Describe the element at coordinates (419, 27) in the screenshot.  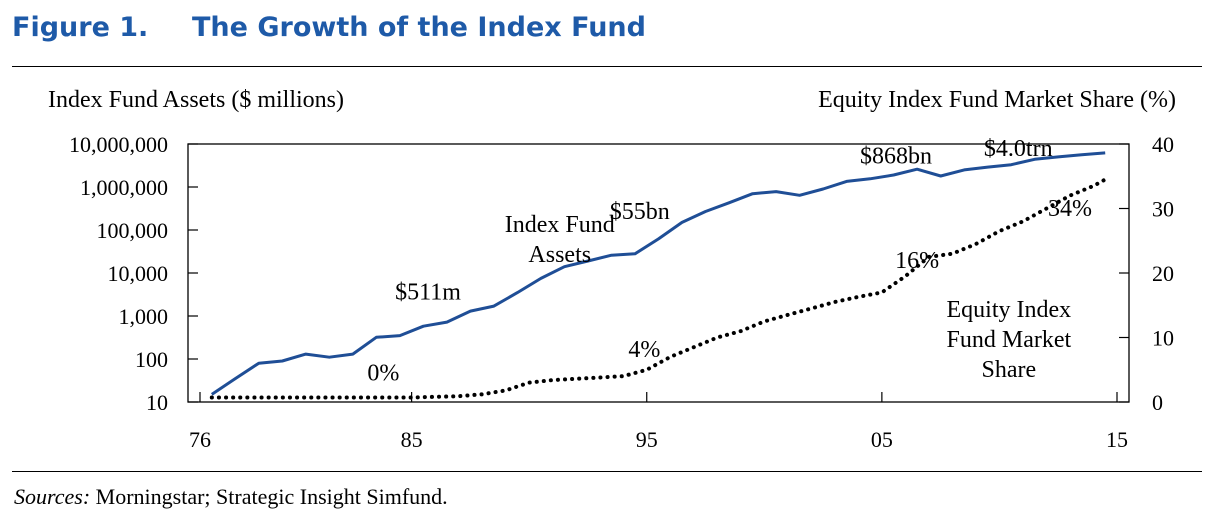
I see `figure-title-text: The Growth of the Index Fund` at that location.